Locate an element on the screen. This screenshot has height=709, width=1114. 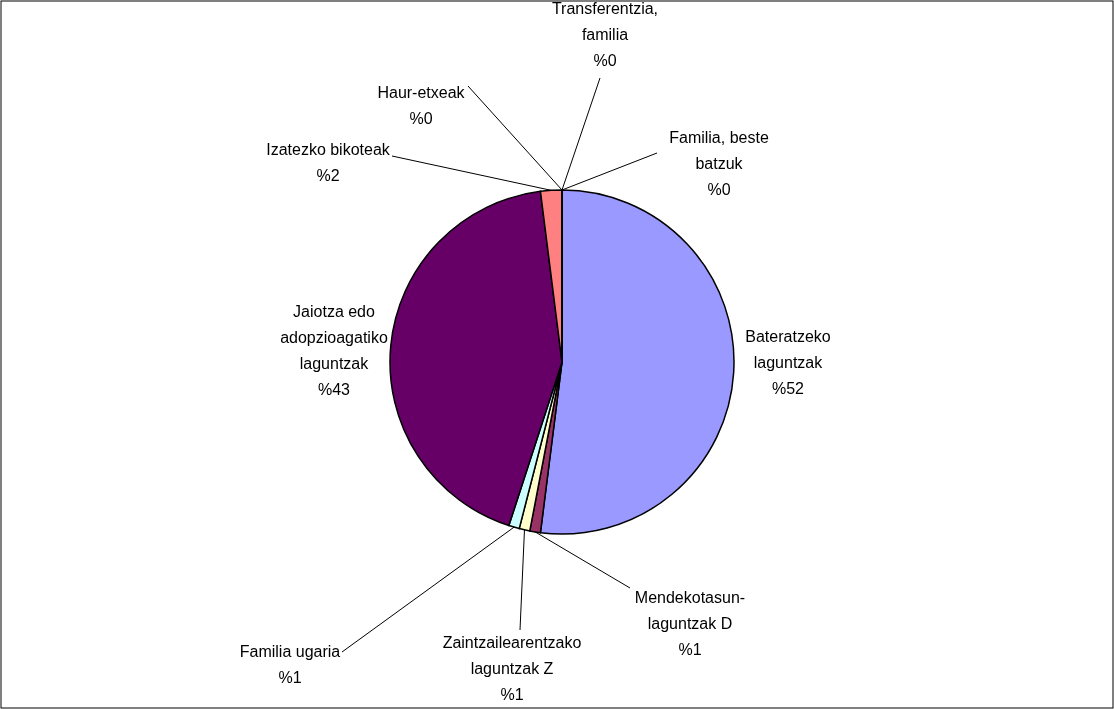
slice-label: Izatezko bikoteak is located at coordinates (328, 149).